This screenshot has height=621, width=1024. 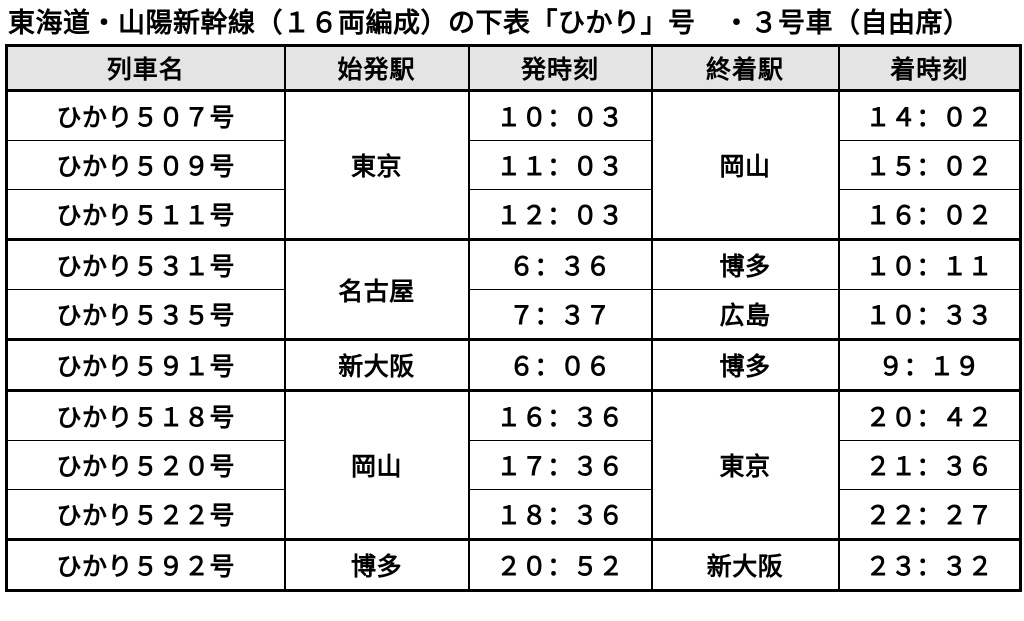 What do you see at coordinates (929, 515) in the screenshot?
I see `cell-arrival-time: ２２：２７` at bounding box center [929, 515].